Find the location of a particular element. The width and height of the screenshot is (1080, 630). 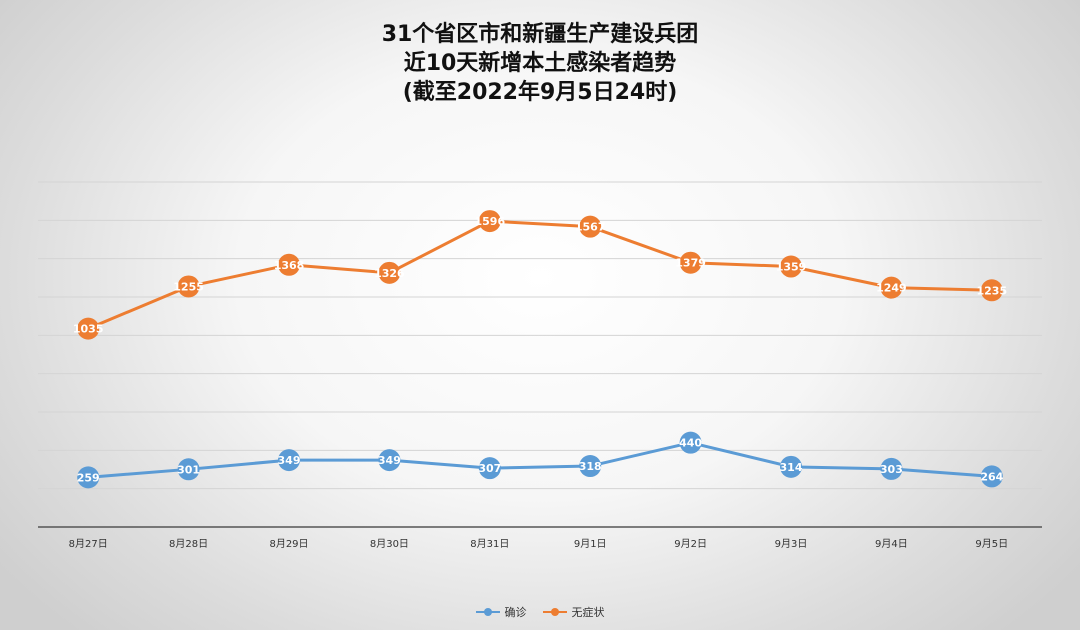

chart-title-line-2: 近10天新增本土感染者趋势 is located at coordinates (540, 63).